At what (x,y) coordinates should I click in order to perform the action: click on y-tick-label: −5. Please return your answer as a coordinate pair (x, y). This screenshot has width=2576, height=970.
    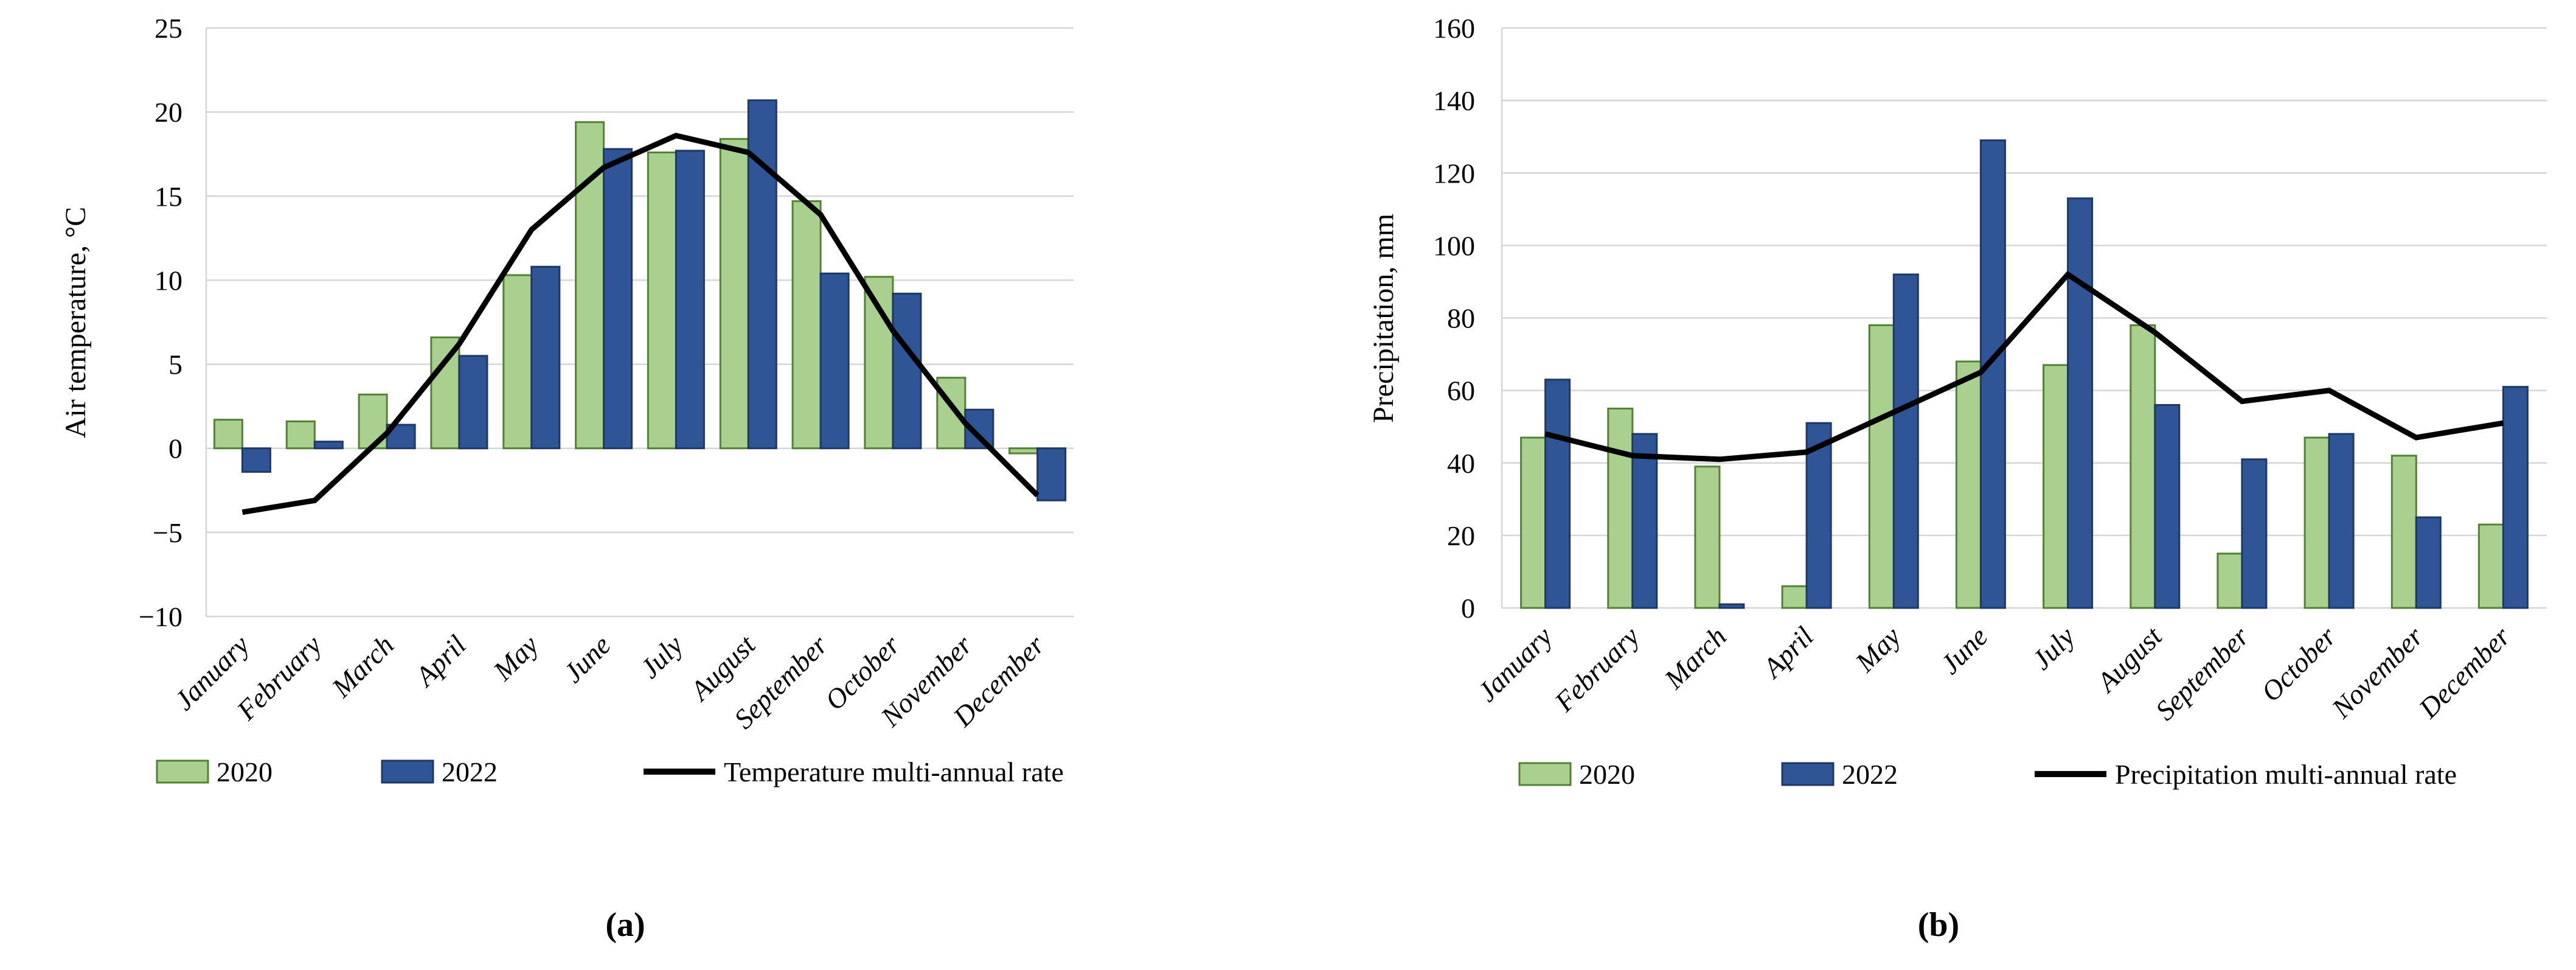
    Looking at the image, I should click on (167, 532).